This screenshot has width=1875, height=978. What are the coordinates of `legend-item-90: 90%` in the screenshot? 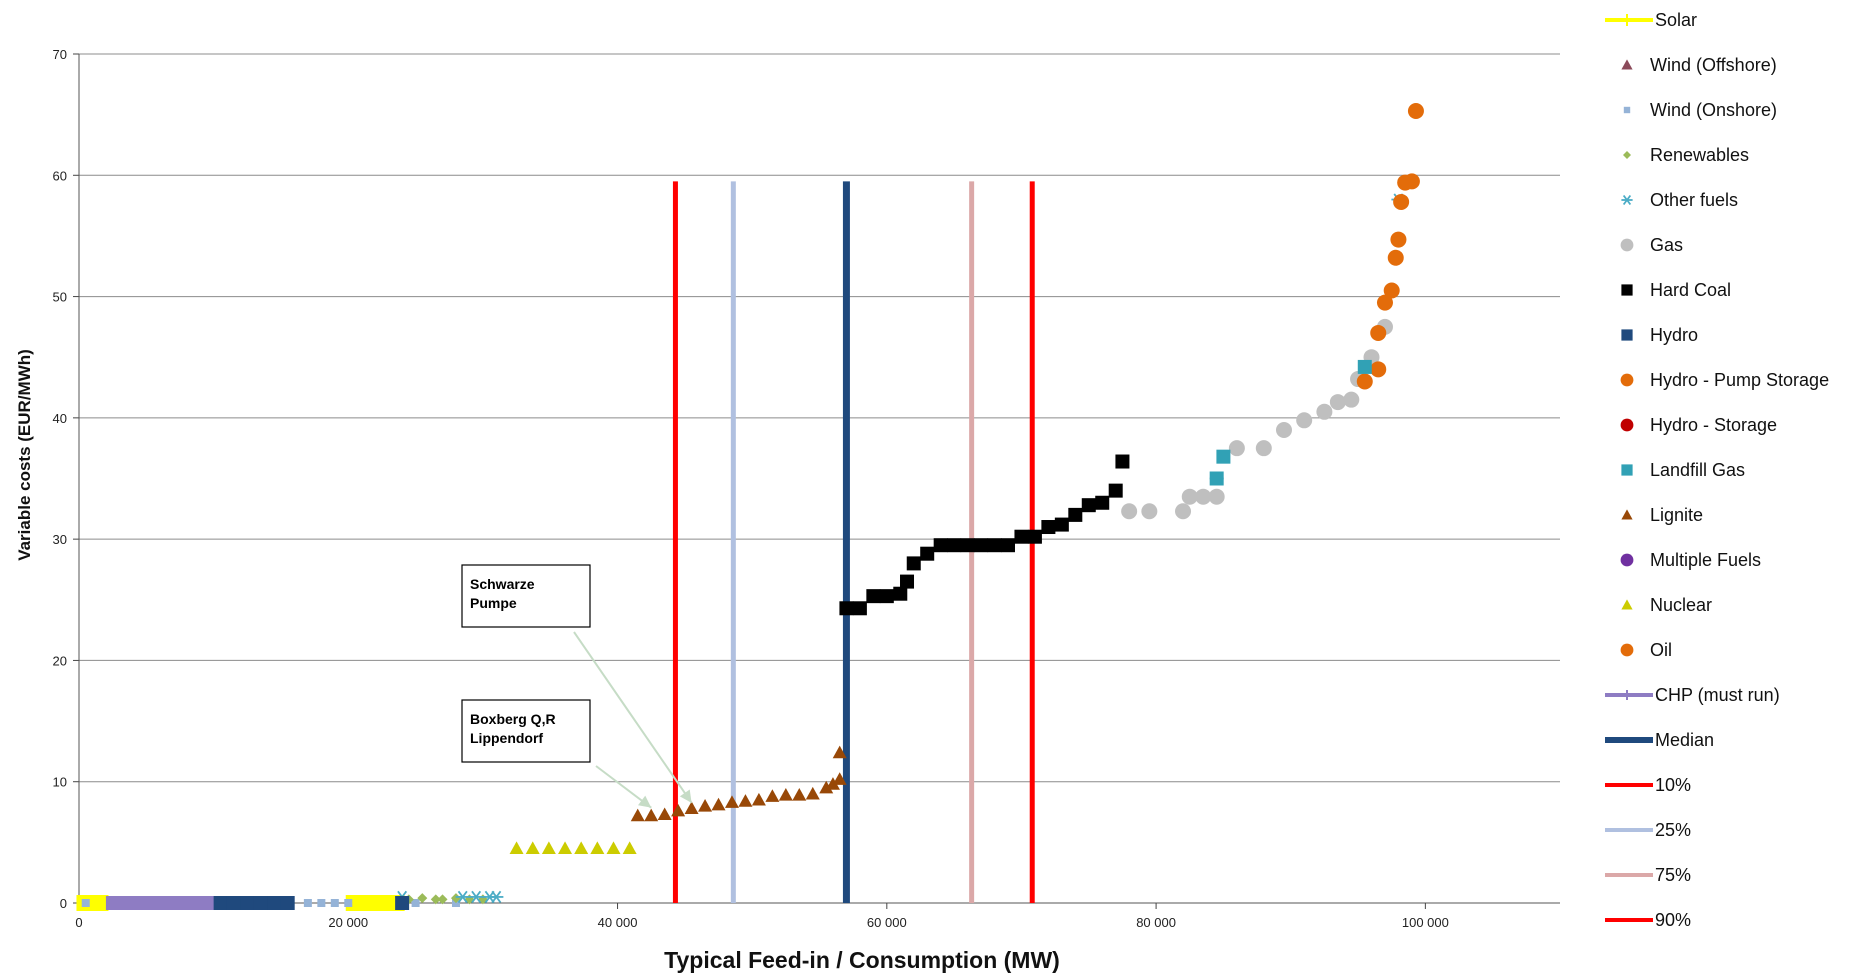 It's located at (1648, 920).